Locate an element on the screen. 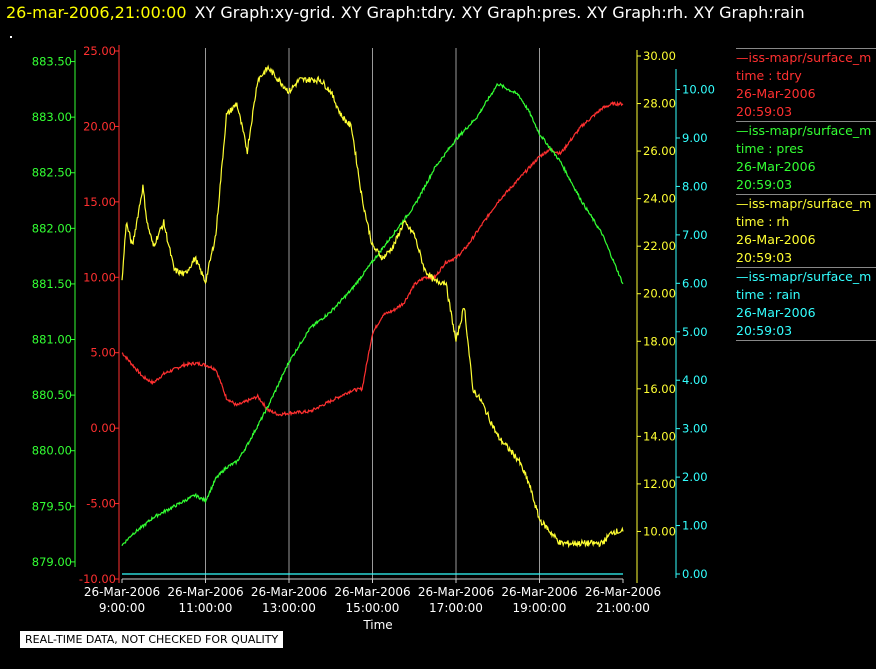 This screenshot has height=669, width=876. legend-var: time : tdry is located at coordinates (769, 75).